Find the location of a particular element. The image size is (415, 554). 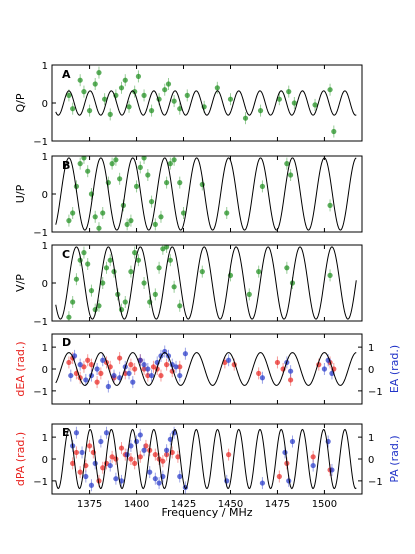

panel-e-y-ticks-right: −1 0 1 is located at coordinates (370, 460).